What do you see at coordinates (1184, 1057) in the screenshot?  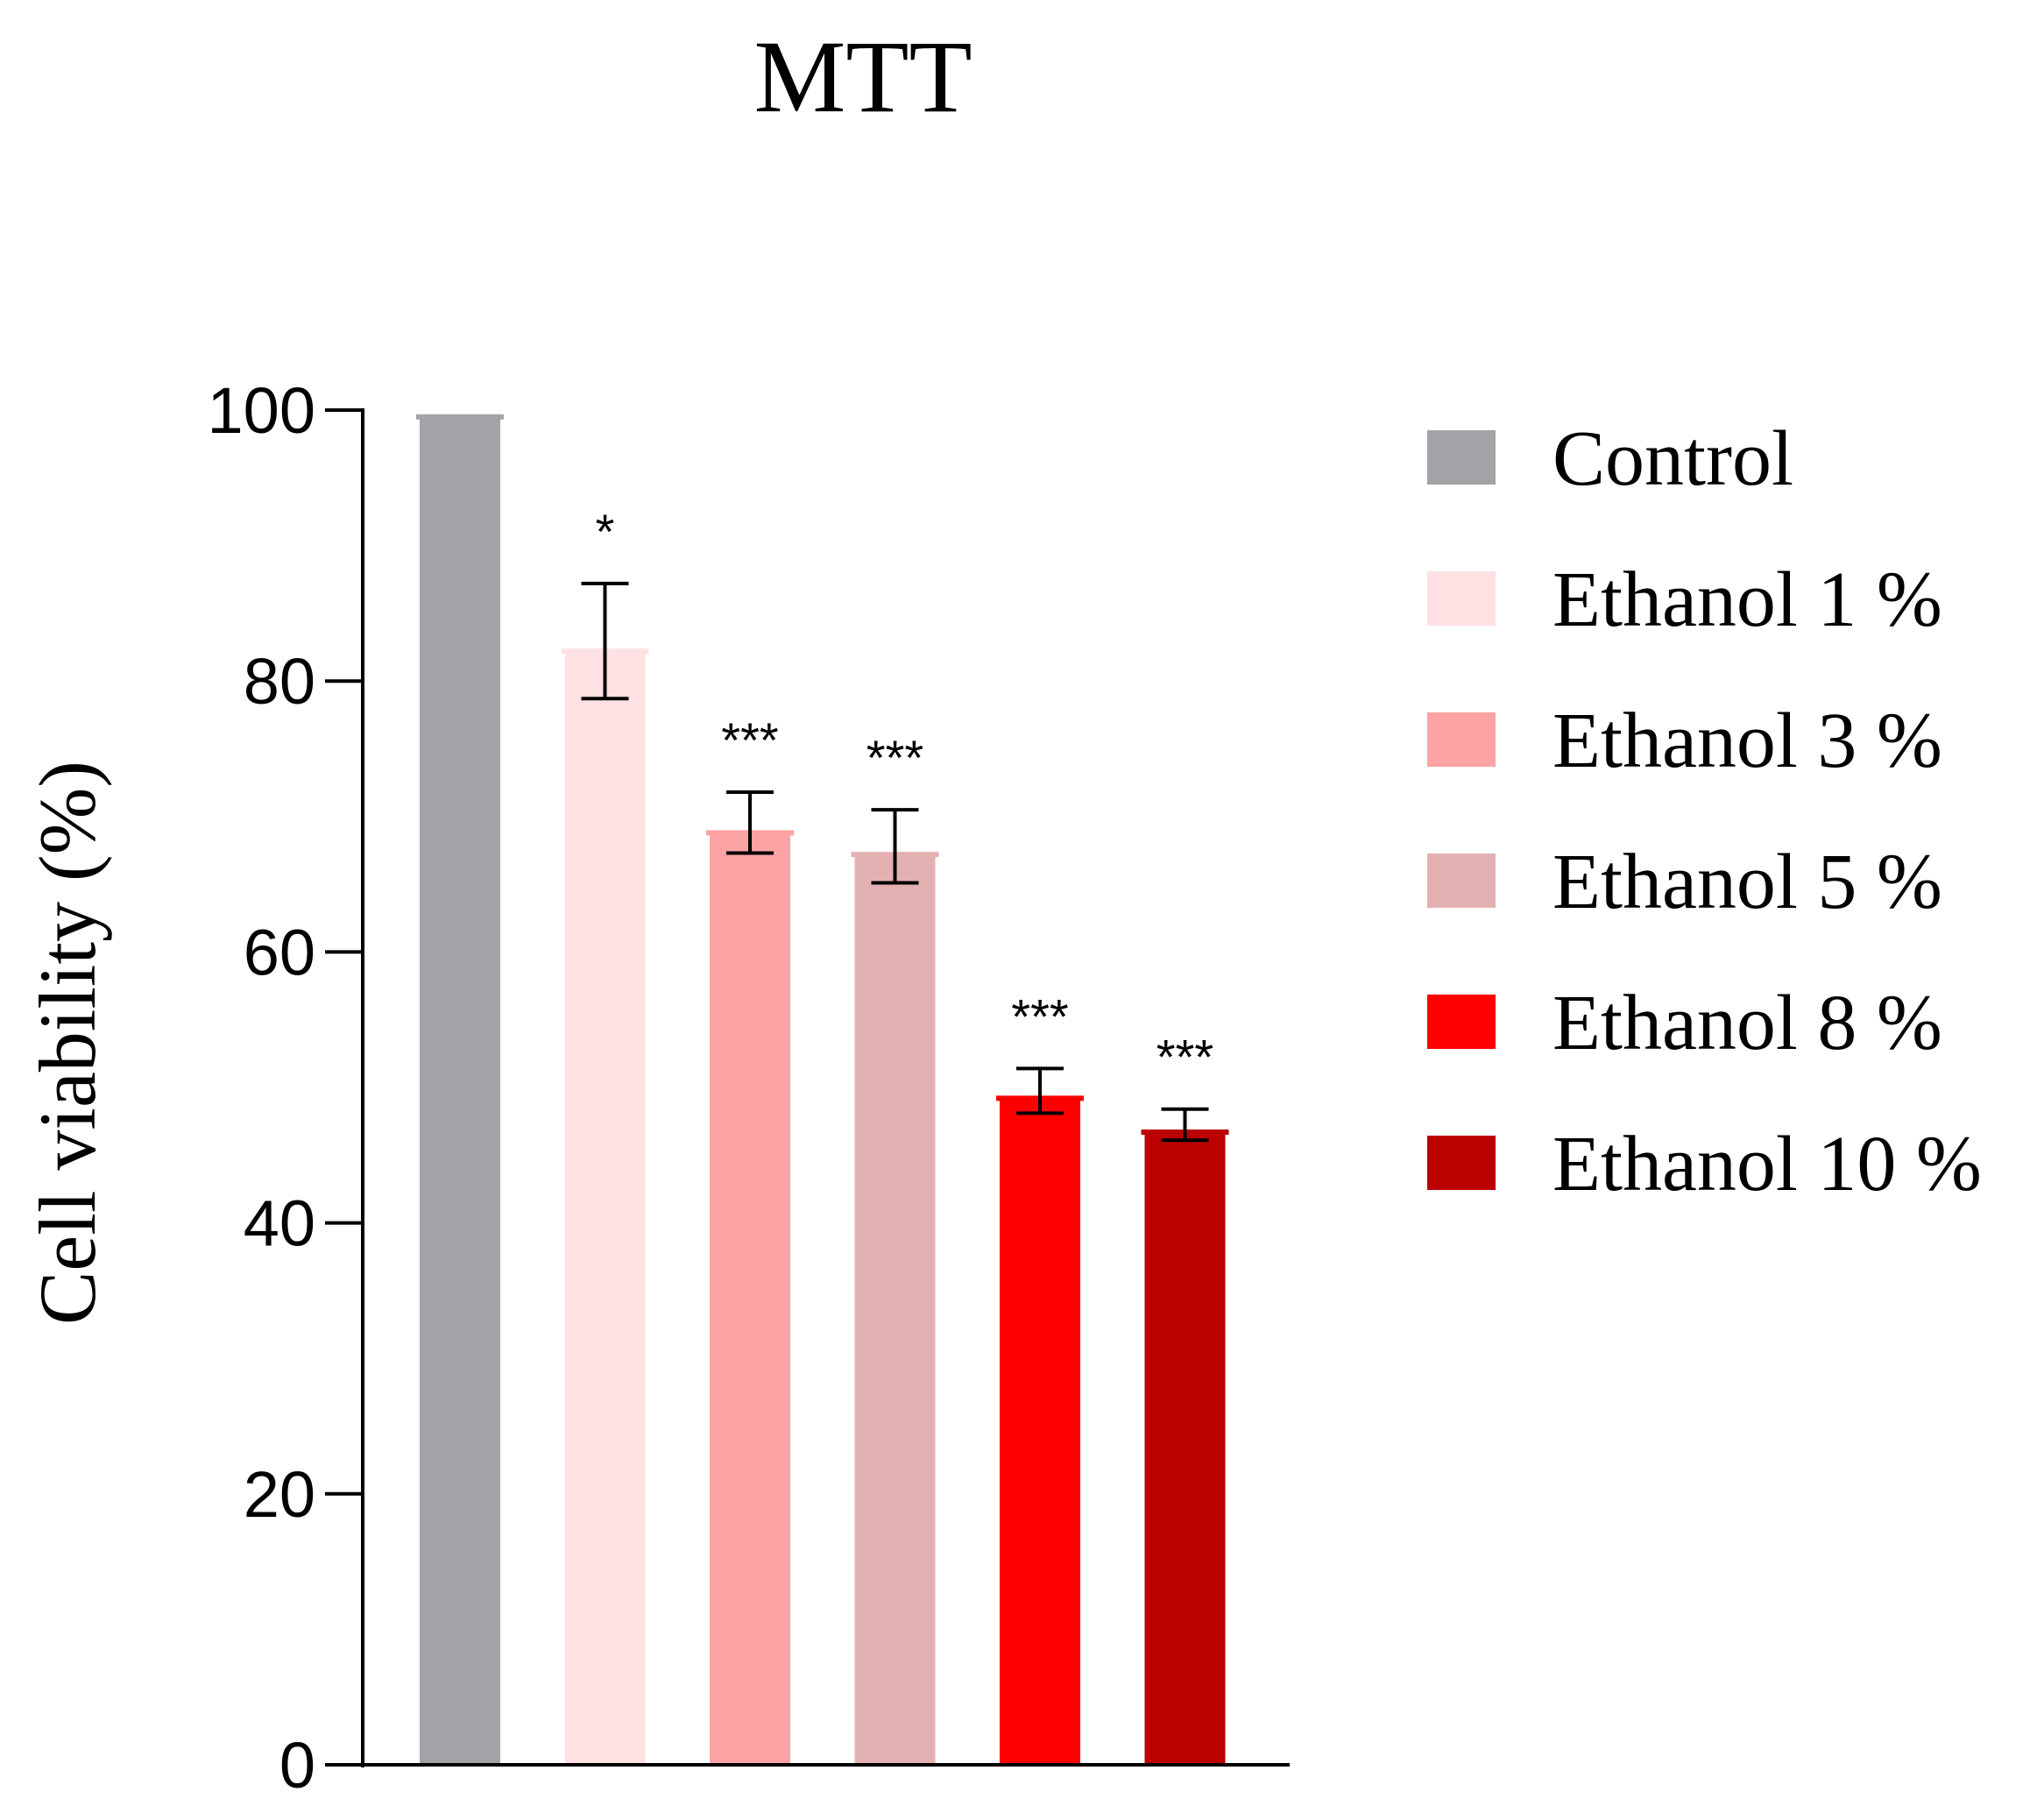 I see `significance-label-6: ***` at bounding box center [1184, 1057].